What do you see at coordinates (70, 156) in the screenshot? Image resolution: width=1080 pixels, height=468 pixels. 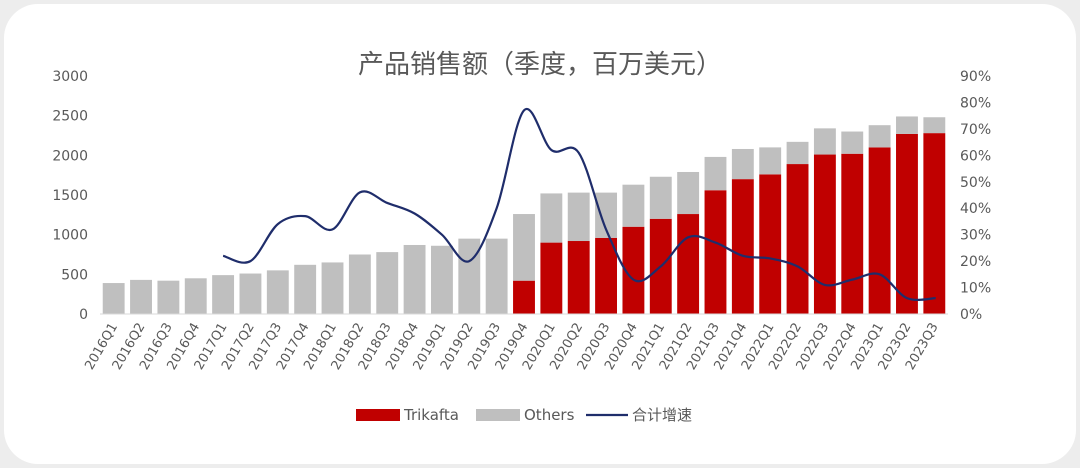 I see `left-tick-label: 2000` at bounding box center [70, 156].